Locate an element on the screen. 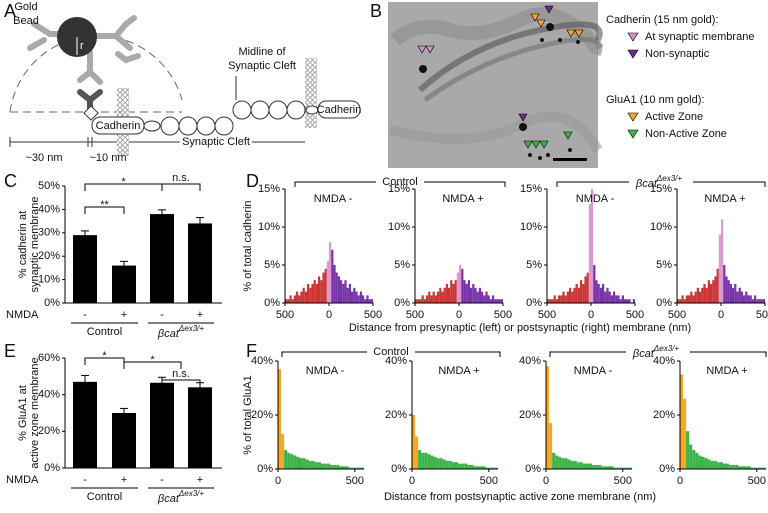  chart-title: NMDA - is located at coordinates (325, 371).